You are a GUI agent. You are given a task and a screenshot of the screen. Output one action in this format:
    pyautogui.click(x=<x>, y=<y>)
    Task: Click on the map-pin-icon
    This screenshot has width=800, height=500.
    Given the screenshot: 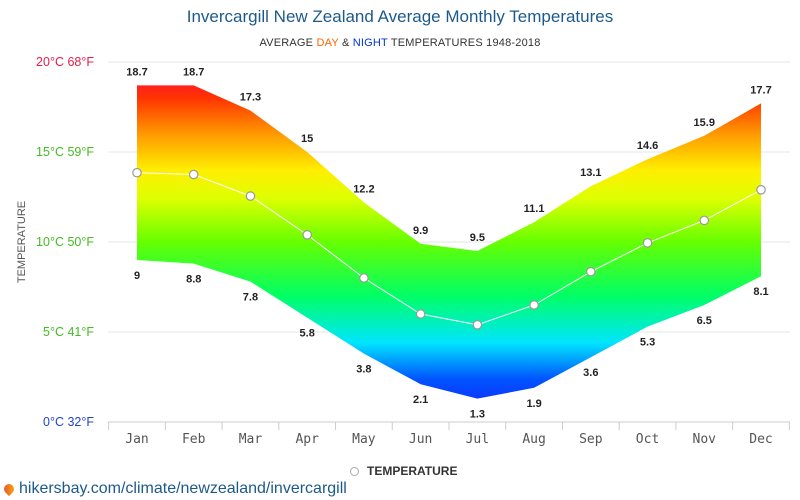 What is the action you would take?
    pyautogui.click(x=9, y=489)
    